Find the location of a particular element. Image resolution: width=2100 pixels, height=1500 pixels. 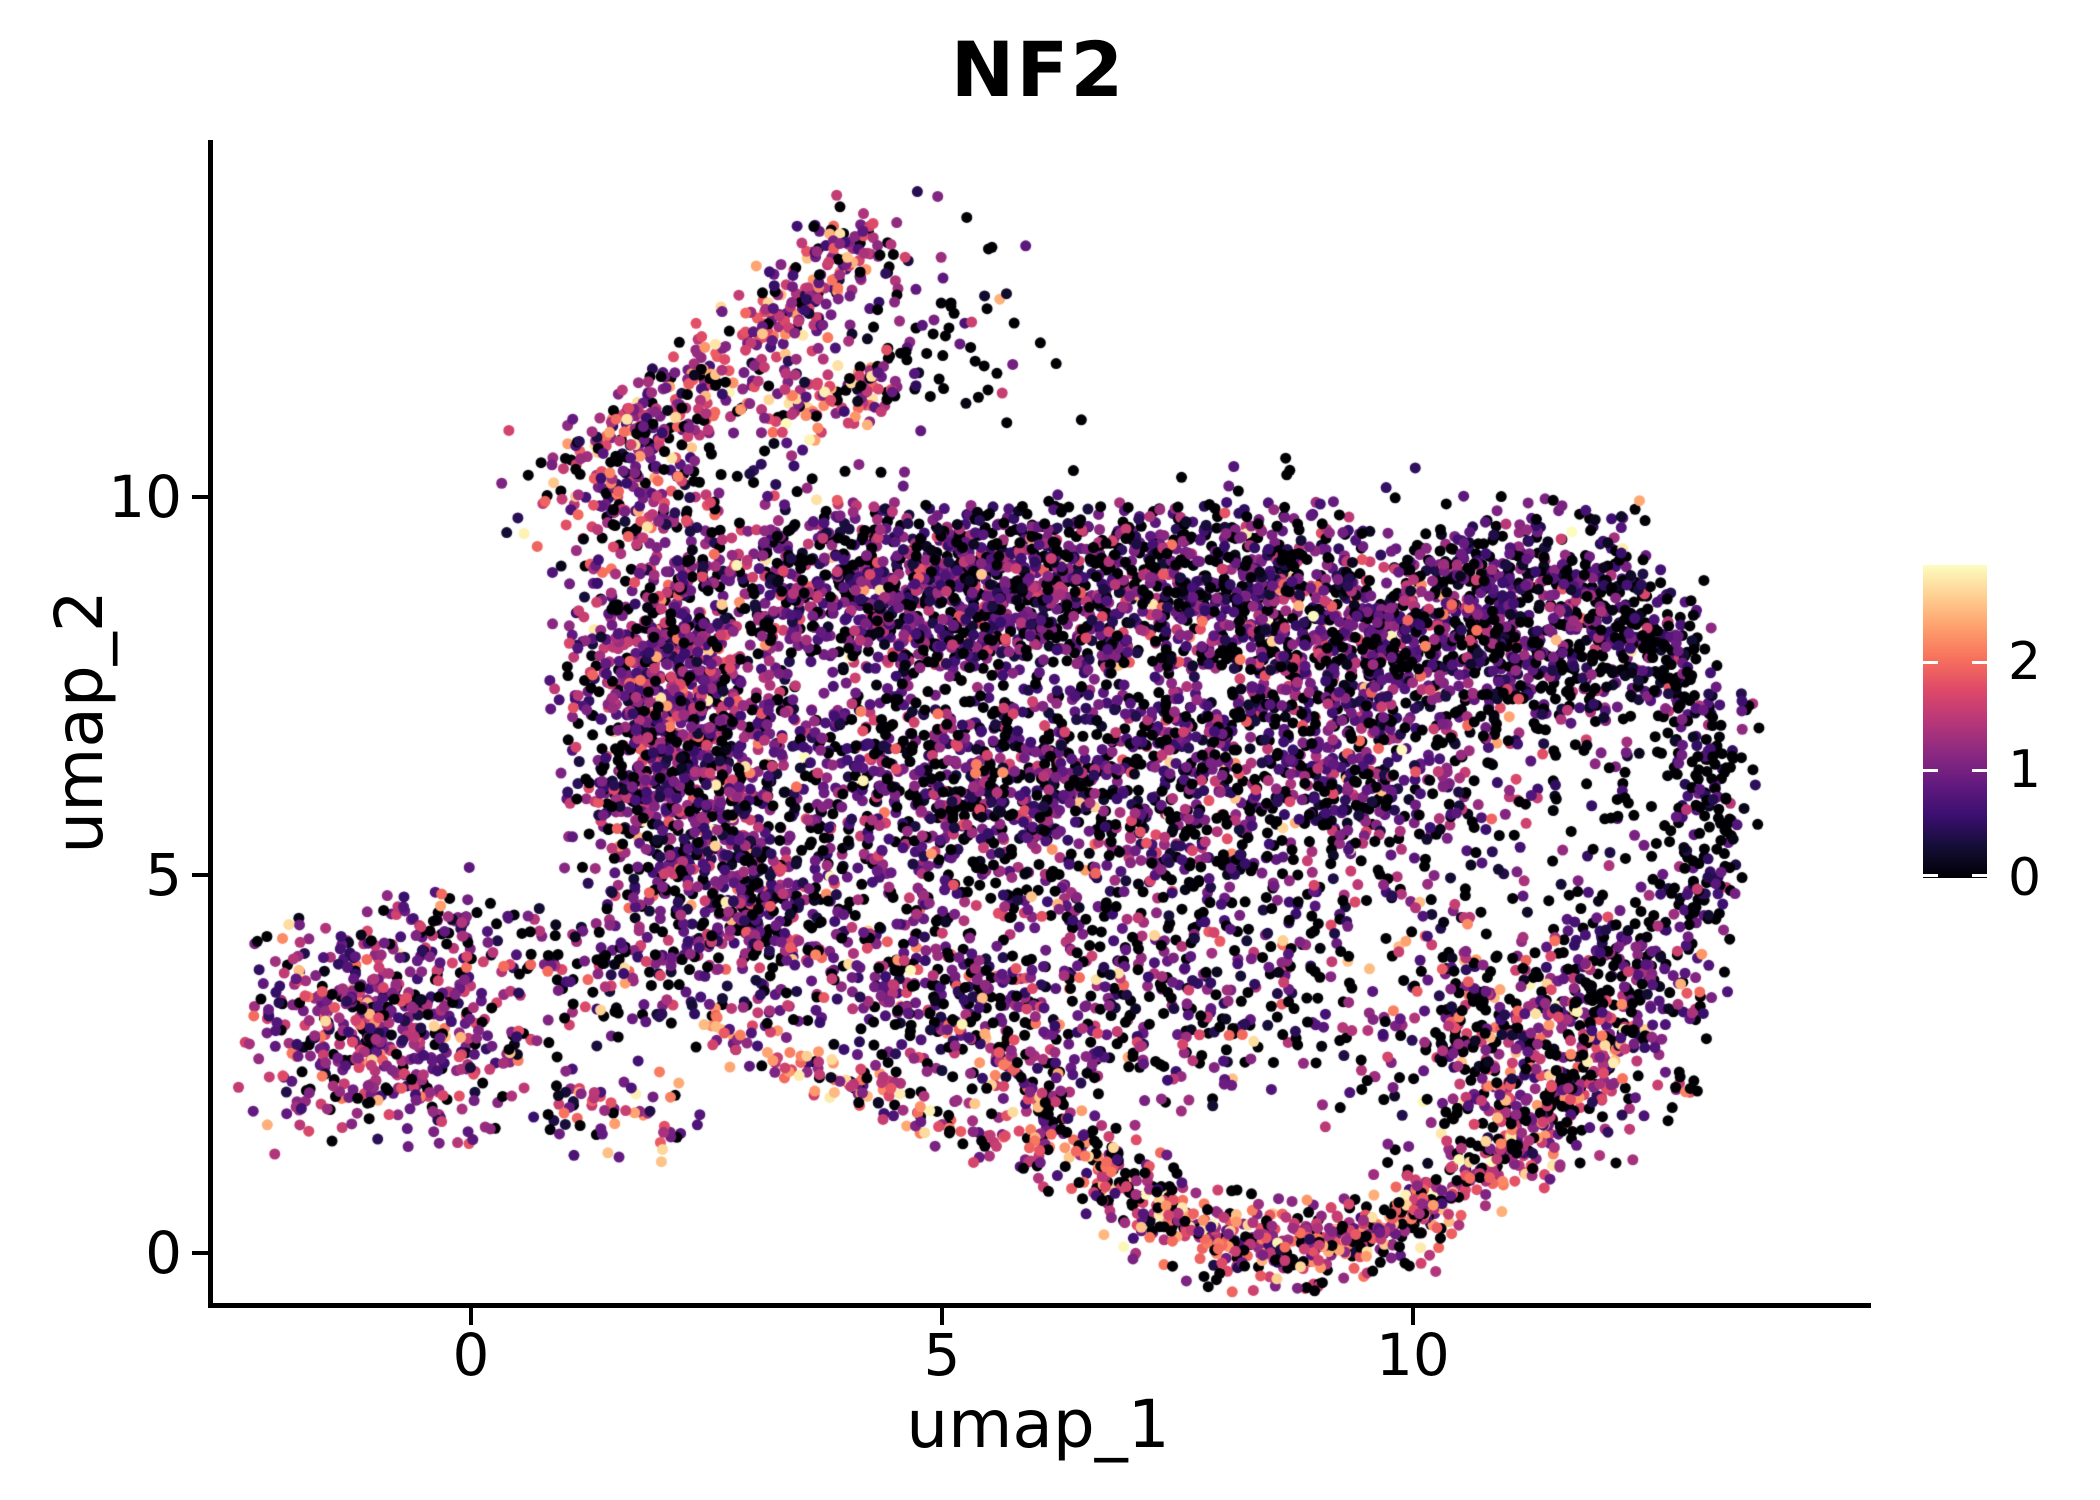

colorbar-gradient is located at coordinates (1955, 721).